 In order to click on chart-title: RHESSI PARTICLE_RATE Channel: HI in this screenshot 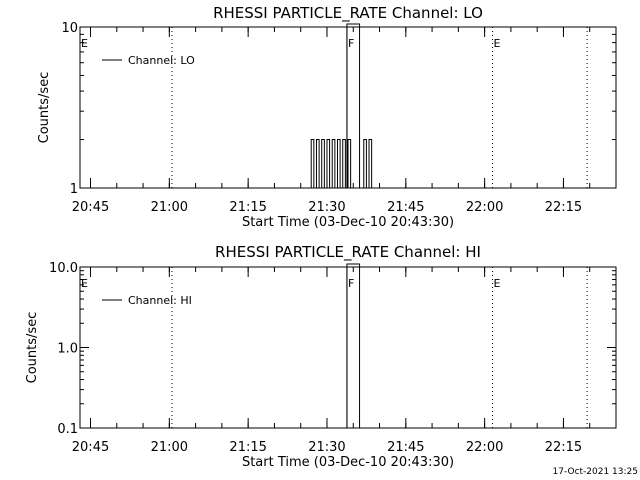, I will do `click(348, 252)`.